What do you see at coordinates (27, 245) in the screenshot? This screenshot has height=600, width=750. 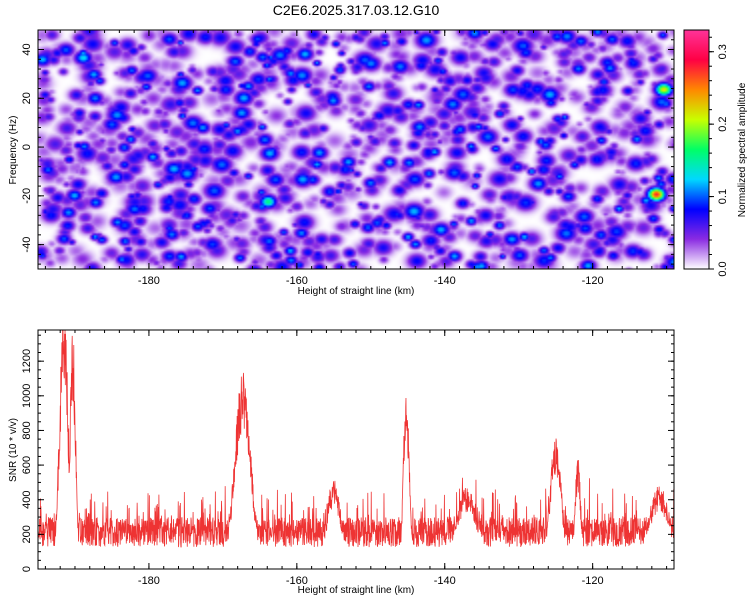 I see `y-tick-label: -40` at bounding box center [27, 245].